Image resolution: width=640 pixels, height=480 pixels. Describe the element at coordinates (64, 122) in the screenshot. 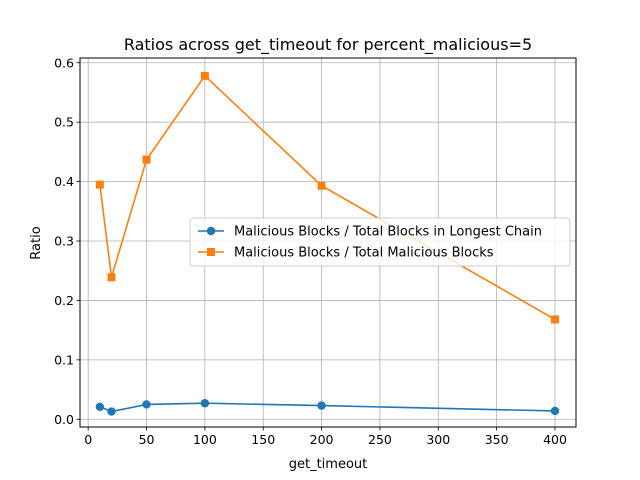

I see `y-tick-label: 0.5` at that location.